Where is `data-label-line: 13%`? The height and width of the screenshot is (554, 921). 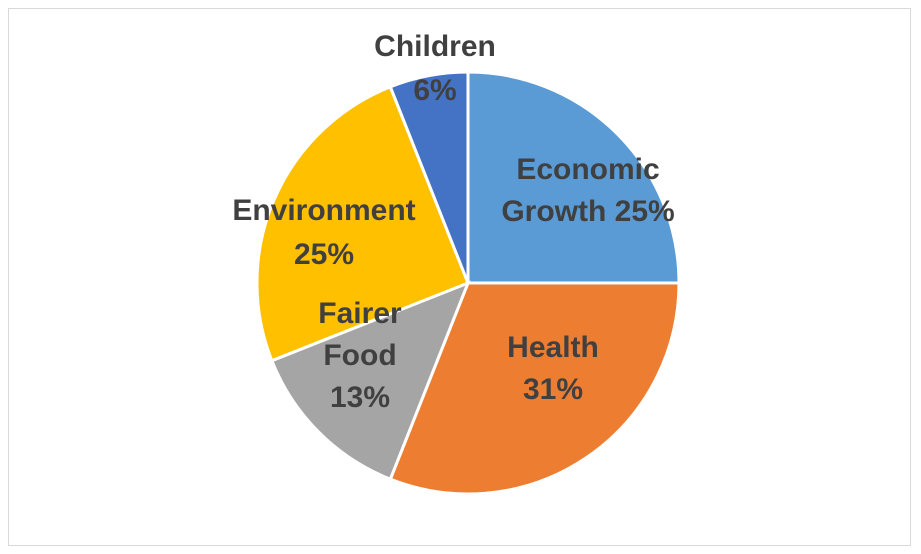
data-label-line: 13% is located at coordinates (360, 397).